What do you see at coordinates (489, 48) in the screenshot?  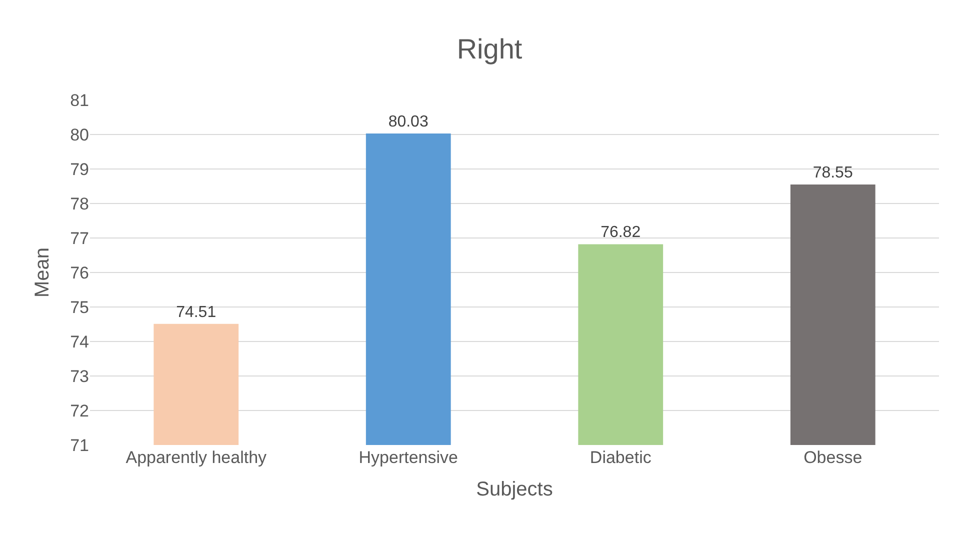 I see `chart-title: Right` at bounding box center [489, 48].